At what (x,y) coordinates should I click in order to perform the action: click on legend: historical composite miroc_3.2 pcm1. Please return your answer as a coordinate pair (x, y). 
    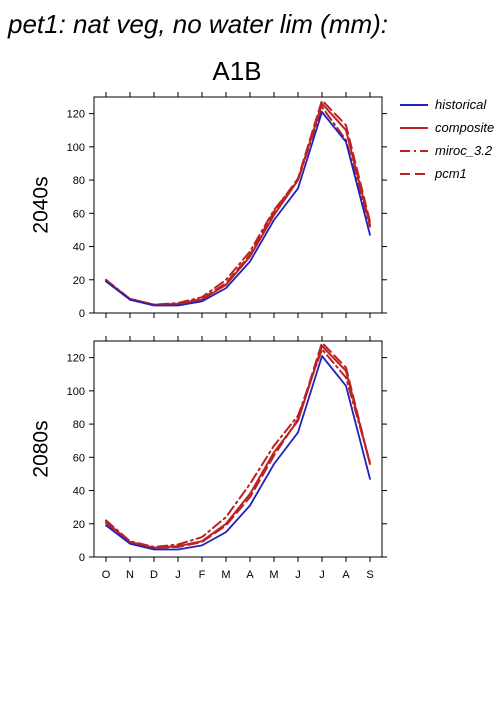
    Looking at the image, I should click on (447, 139).